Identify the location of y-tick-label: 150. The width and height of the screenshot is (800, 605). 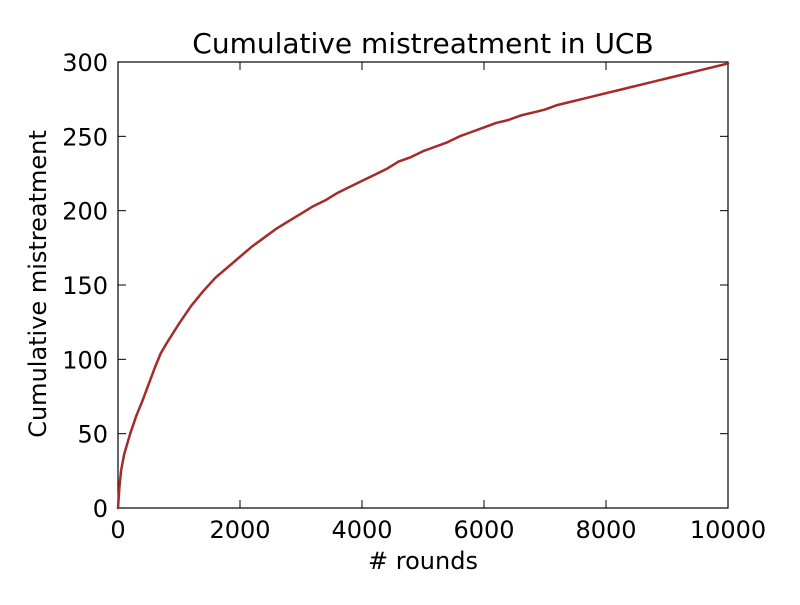
(85, 286).